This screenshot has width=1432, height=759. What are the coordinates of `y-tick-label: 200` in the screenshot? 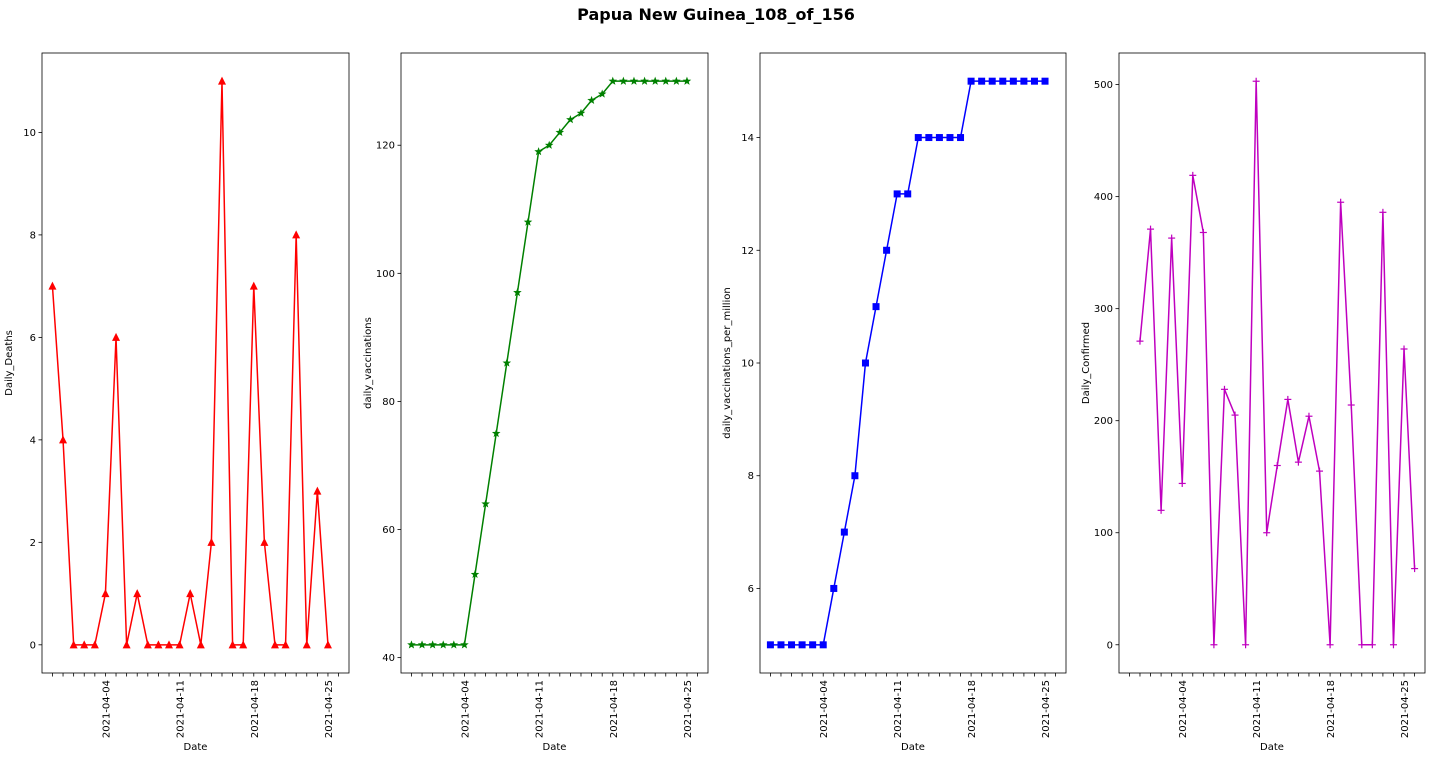 It's located at (1103, 421).